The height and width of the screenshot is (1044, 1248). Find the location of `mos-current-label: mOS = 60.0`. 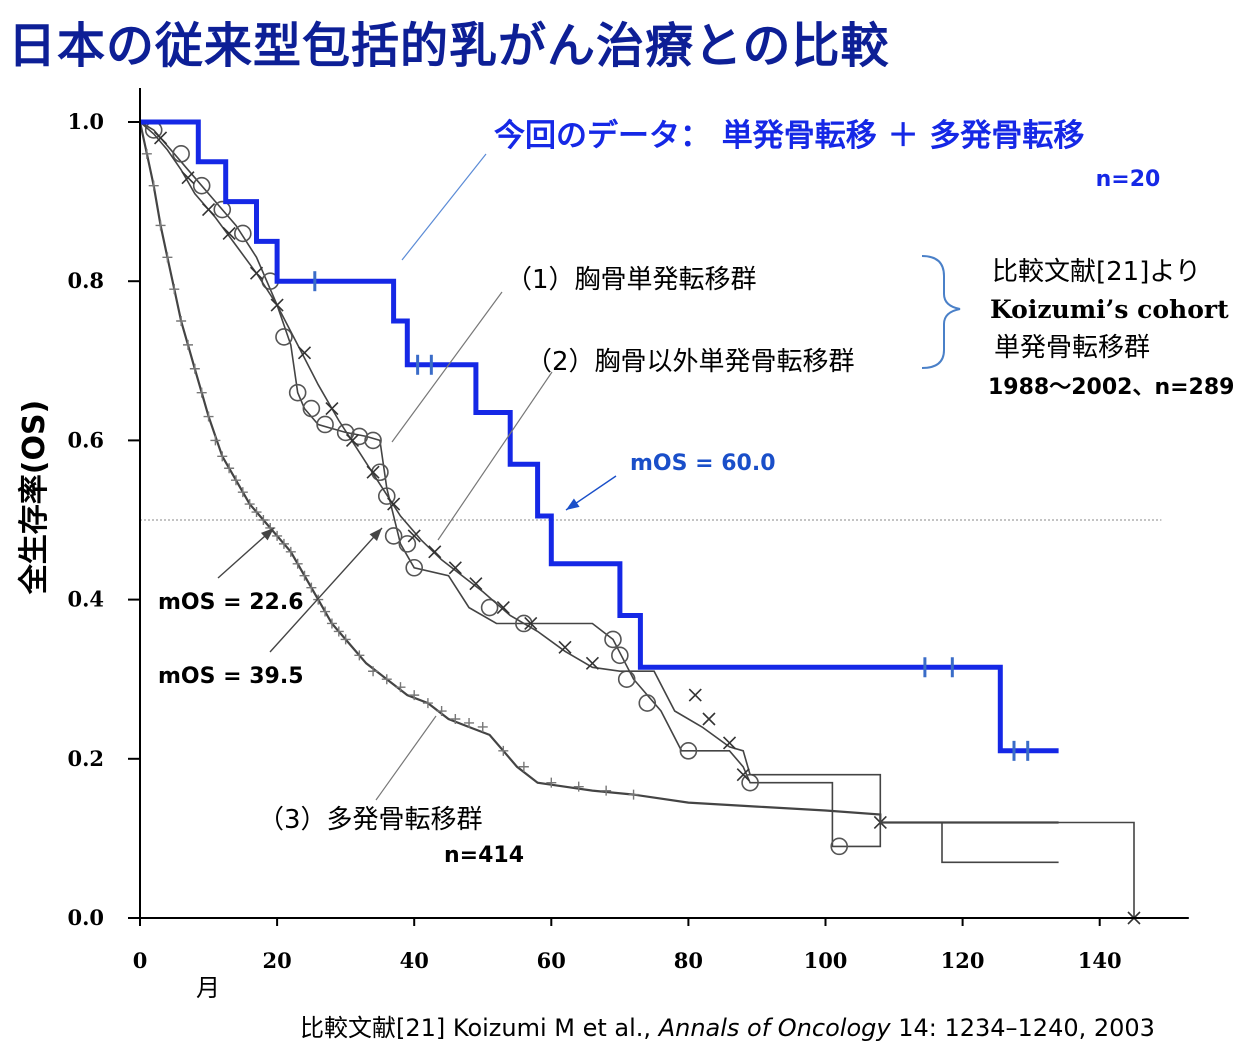

mos-current-label: mOS = 60.0 is located at coordinates (703, 463).